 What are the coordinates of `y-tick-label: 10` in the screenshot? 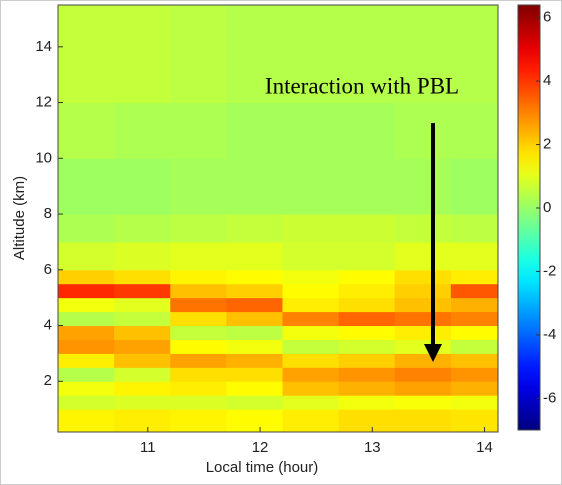 It's located at (43, 157).